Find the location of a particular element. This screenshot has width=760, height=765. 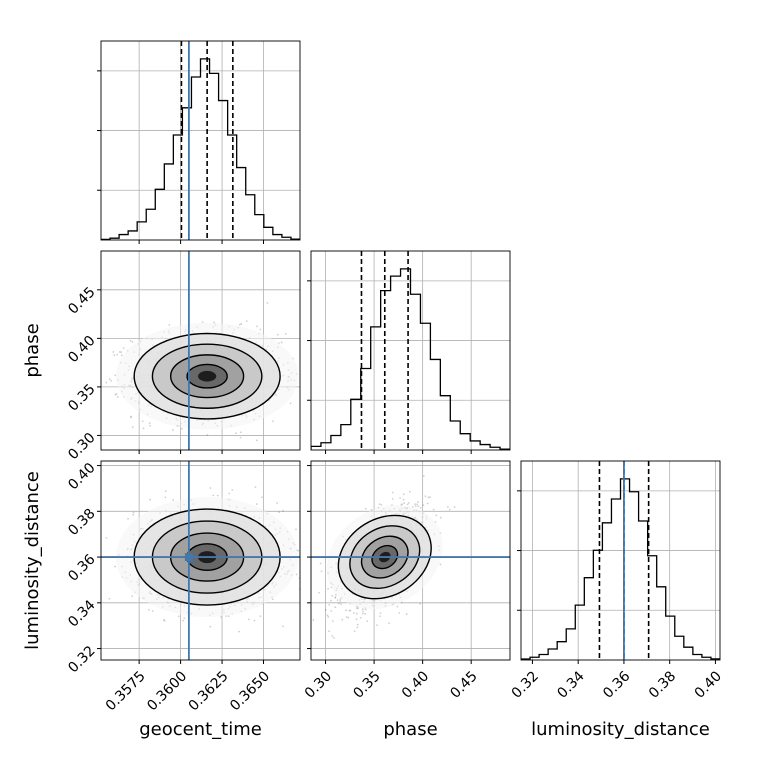

y-tick-label-phase: 0.45 is located at coordinates (81, 300).